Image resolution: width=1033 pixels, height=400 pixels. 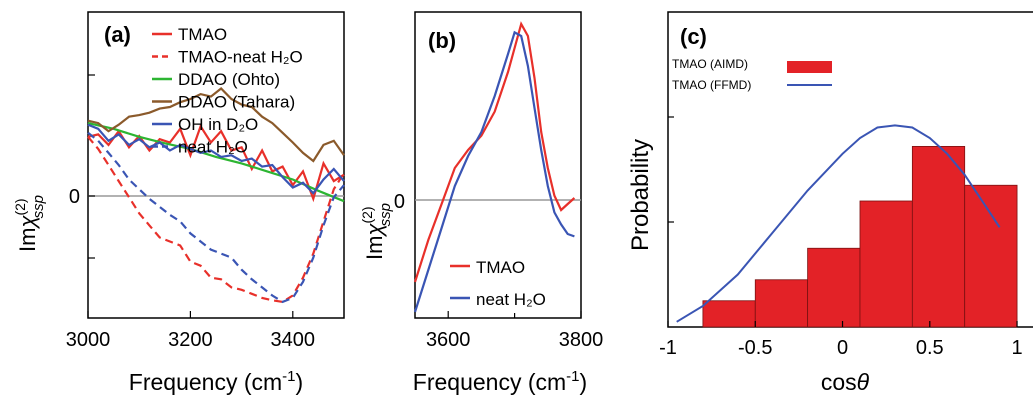 I want to click on panel-a-xlabel: Frequency (cm-1), so click(x=216, y=381).